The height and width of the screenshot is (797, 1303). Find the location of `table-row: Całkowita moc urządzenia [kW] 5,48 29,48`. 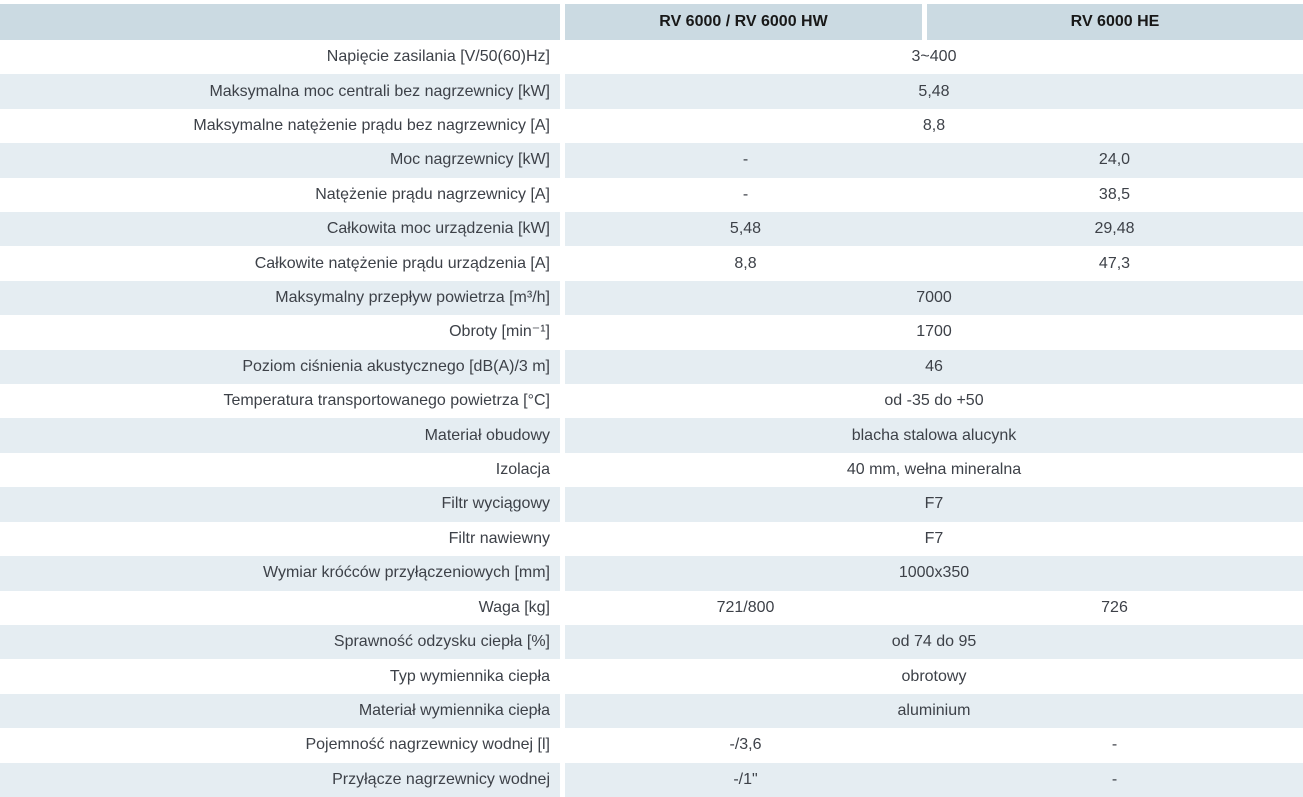

table-row: Całkowita moc urządzenia [kW] 5,48 29,48 is located at coordinates (651, 229).